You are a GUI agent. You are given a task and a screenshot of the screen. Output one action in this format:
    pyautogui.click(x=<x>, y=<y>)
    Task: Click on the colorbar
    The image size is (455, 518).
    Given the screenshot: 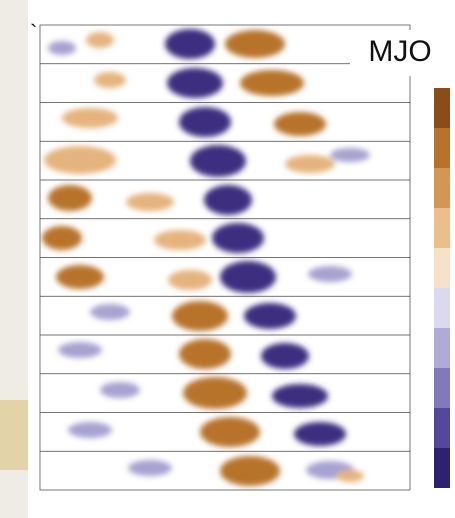 What is the action you would take?
    pyautogui.click(x=442, y=288)
    